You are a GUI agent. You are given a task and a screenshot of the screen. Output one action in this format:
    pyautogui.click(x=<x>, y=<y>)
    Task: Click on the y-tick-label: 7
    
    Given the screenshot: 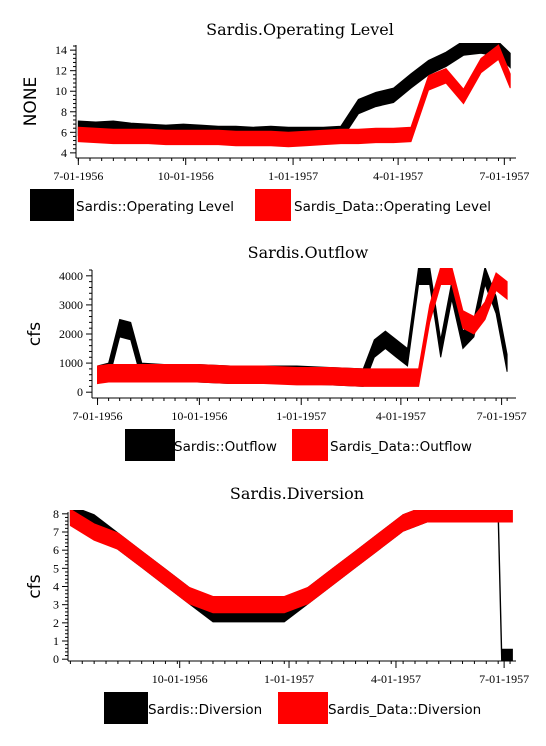 What is the action you would take?
    pyautogui.click(x=56, y=532)
    